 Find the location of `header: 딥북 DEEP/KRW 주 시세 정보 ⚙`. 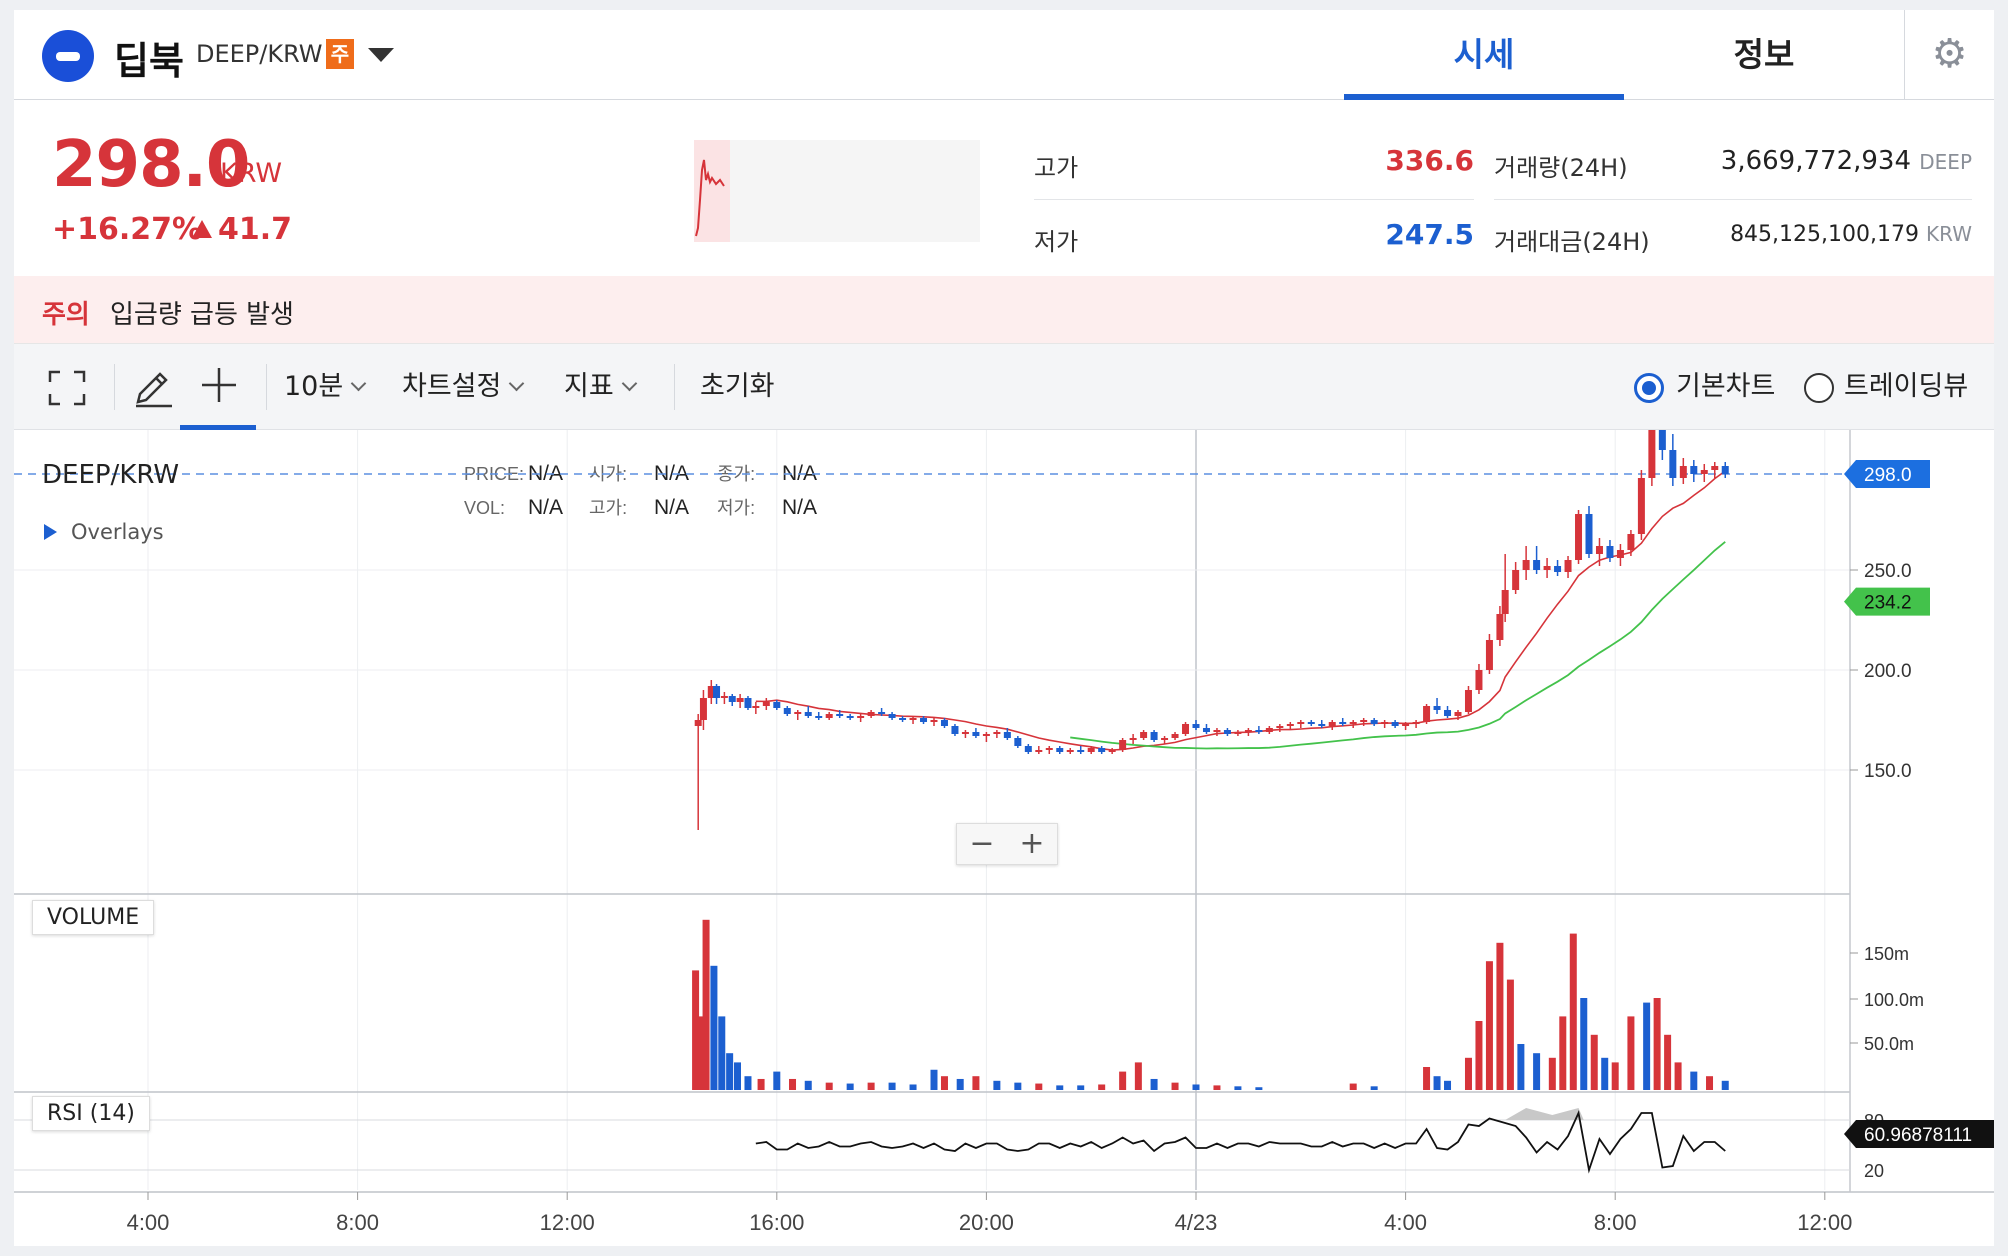

header: 딥북 DEEP/KRW 주 시세 정보 ⚙ is located at coordinates (1004, 55).